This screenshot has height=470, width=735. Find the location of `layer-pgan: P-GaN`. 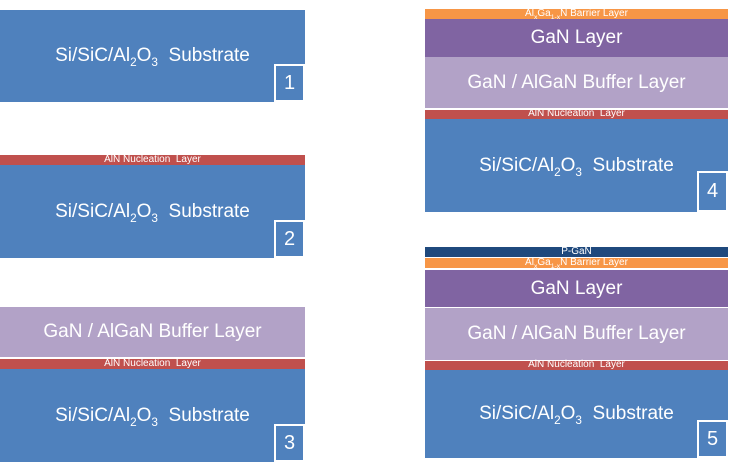

layer-pgan: P-GaN is located at coordinates (576, 251).